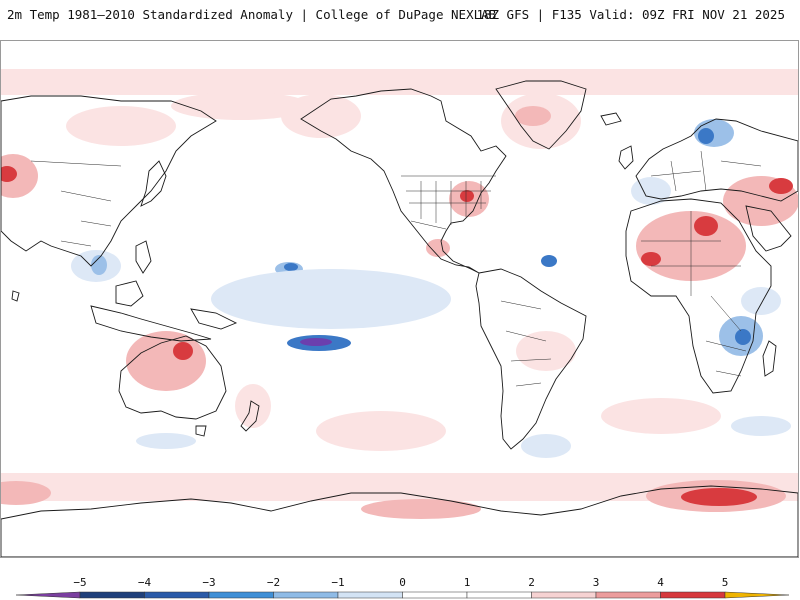 The width and height of the screenshot is (800, 600). What do you see at coordinates (761, 426) in the screenshot?
I see `cool-indian-ocean-south` at bounding box center [761, 426].